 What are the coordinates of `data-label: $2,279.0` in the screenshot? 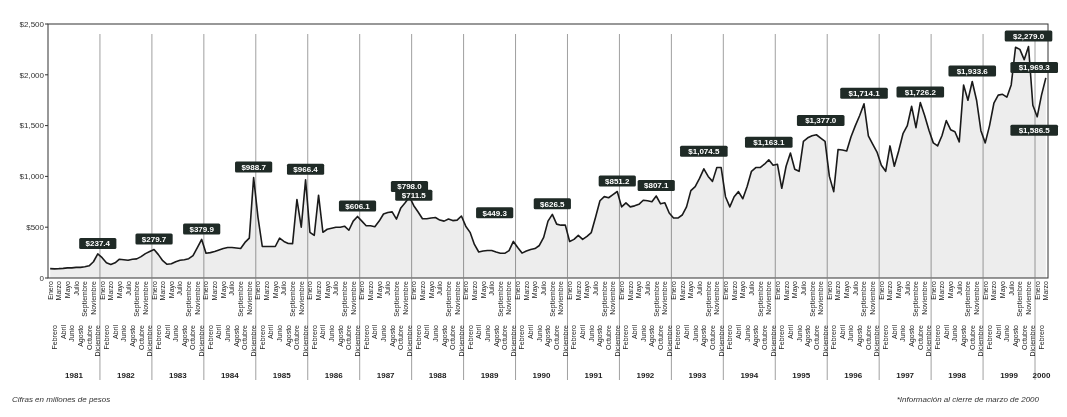 It's located at (1028, 36).